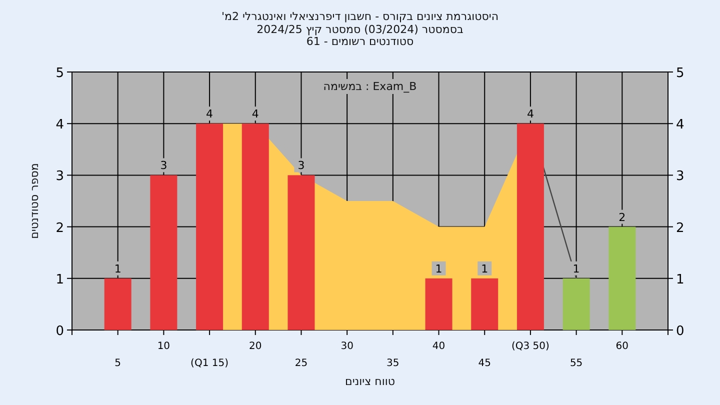 The height and width of the screenshot is (405, 720). Describe the element at coordinates (118, 363) in the screenshot. I see `x-tick-label: 5` at that location.